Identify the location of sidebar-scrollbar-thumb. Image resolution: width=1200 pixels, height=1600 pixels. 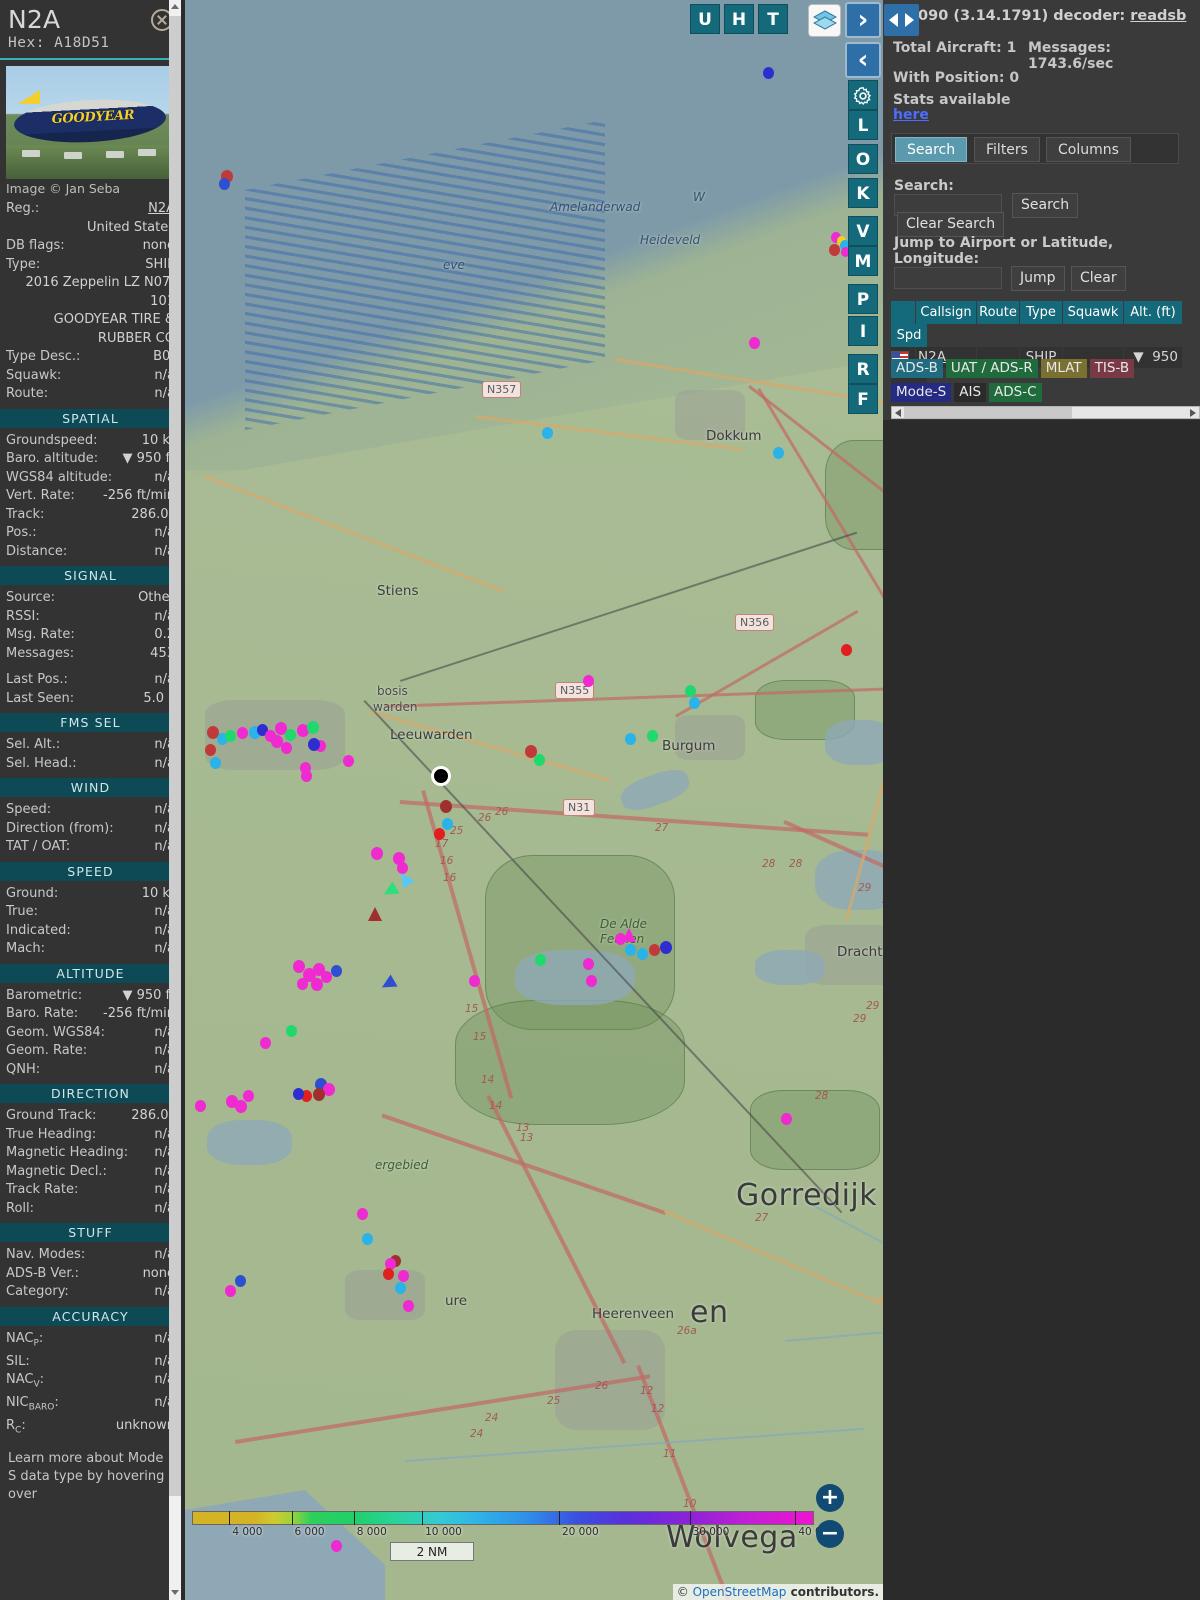
(175, 756).